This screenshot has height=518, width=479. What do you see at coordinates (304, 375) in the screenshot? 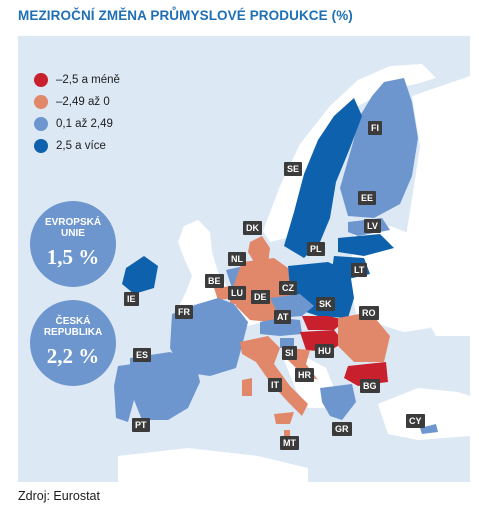
I see `country-label: HR` at bounding box center [304, 375].